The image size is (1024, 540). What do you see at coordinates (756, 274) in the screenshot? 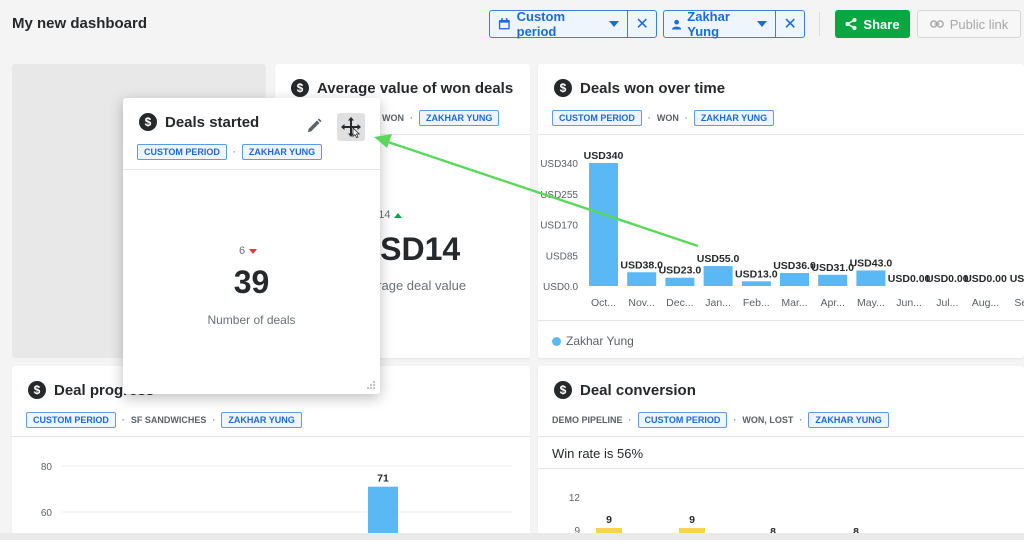
I see `data-label: USD13.0` at bounding box center [756, 274].